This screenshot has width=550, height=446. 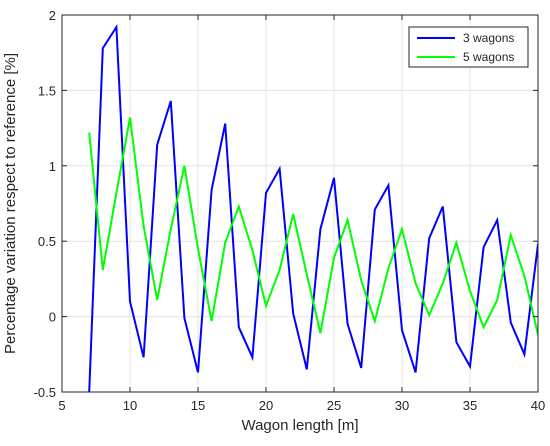 What do you see at coordinates (470, 405) in the screenshot?
I see `x-tick-label: 35` at bounding box center [470, 405].